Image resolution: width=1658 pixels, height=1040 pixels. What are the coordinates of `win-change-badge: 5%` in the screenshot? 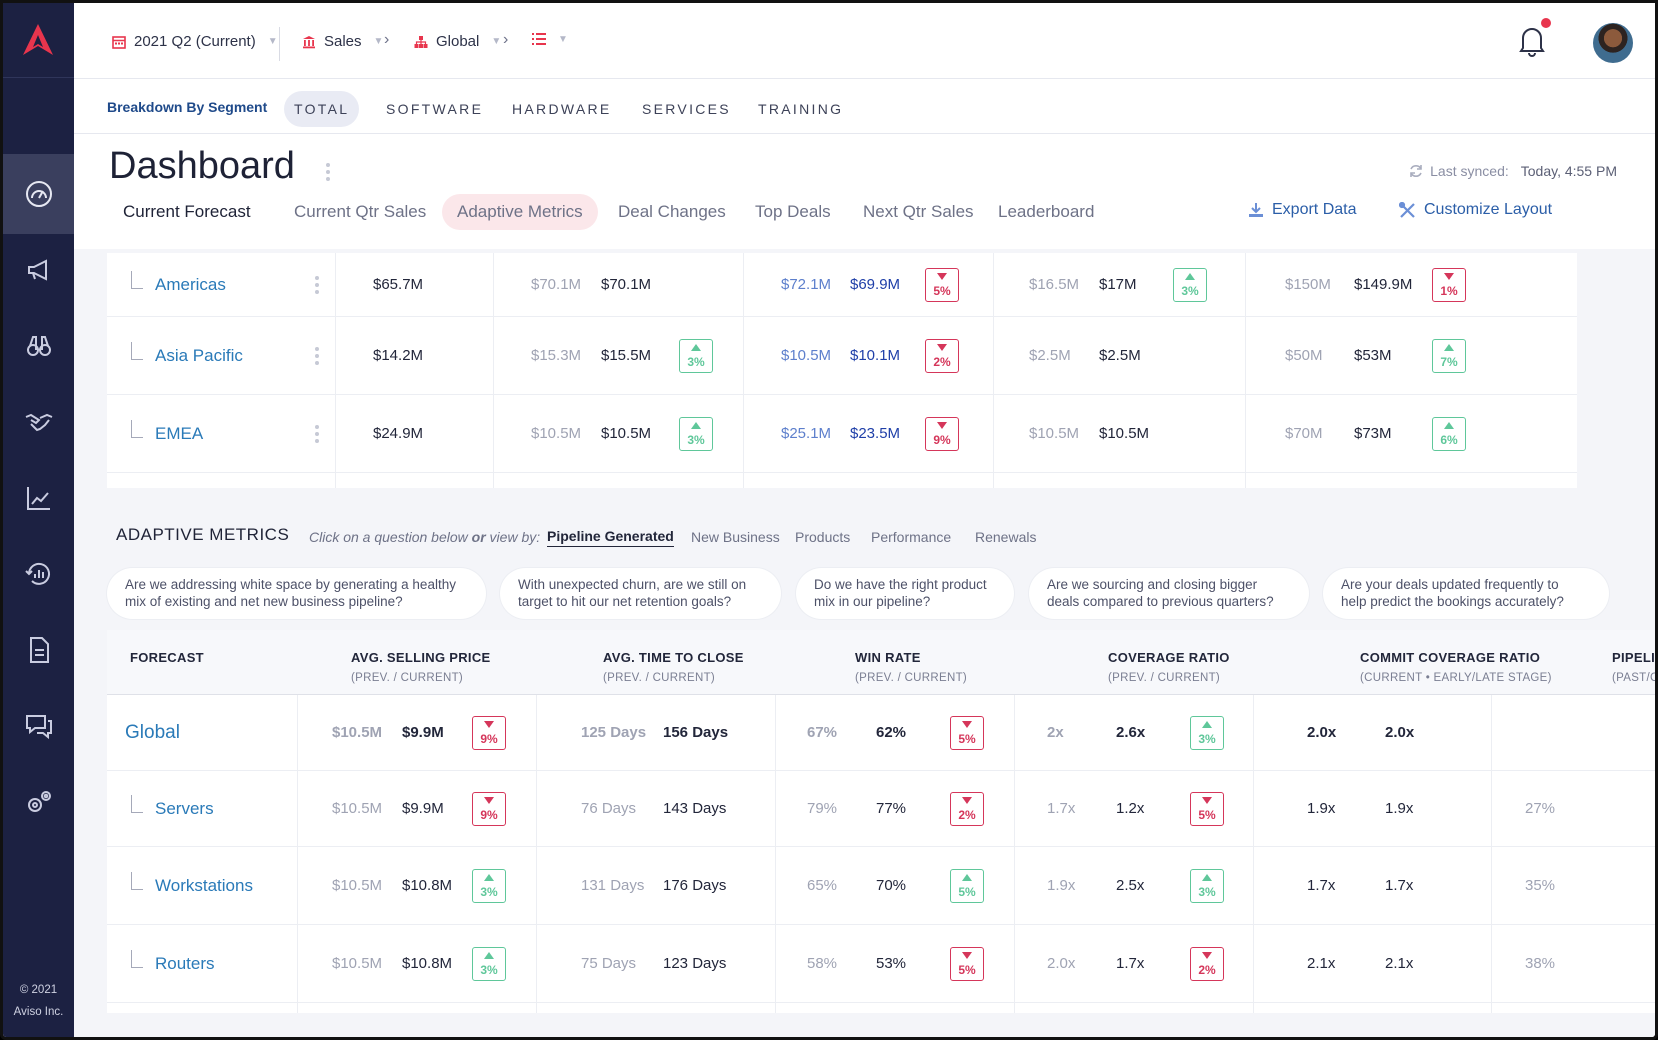 It's located at (967, 733).